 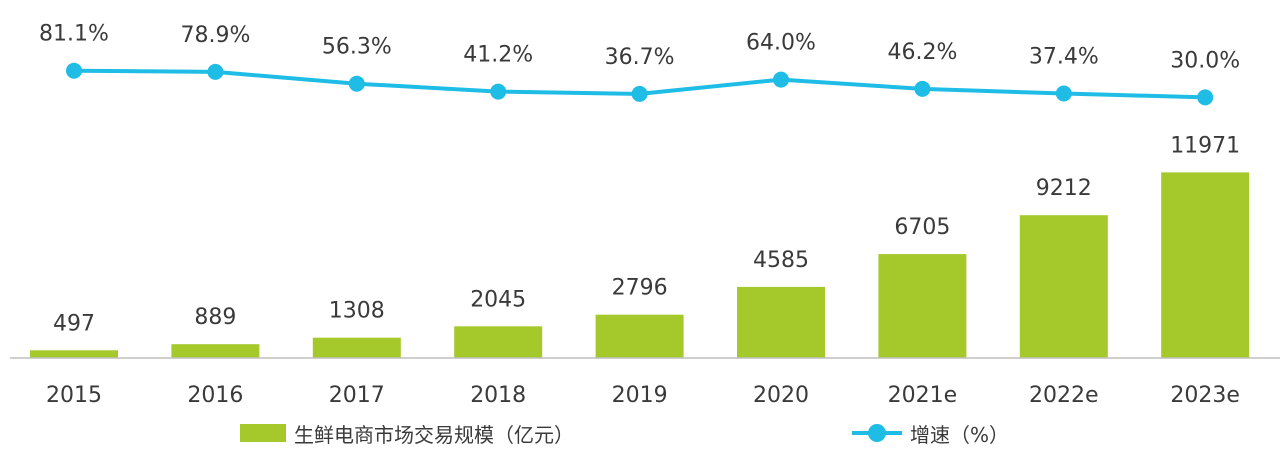 I want to click on bar-2016, so click(x=215, y=351).